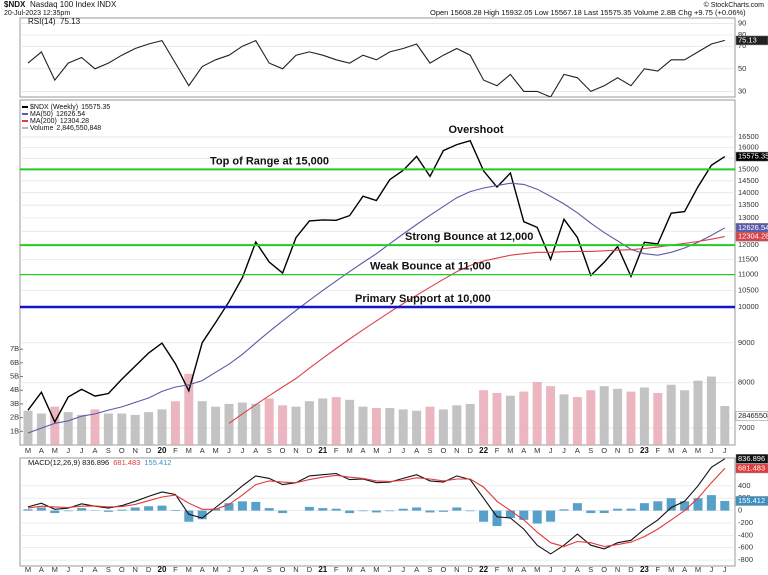  Describe the element at coordinates (475, 130) in the screenshot. I see `annotation: Overshoot` at that location.